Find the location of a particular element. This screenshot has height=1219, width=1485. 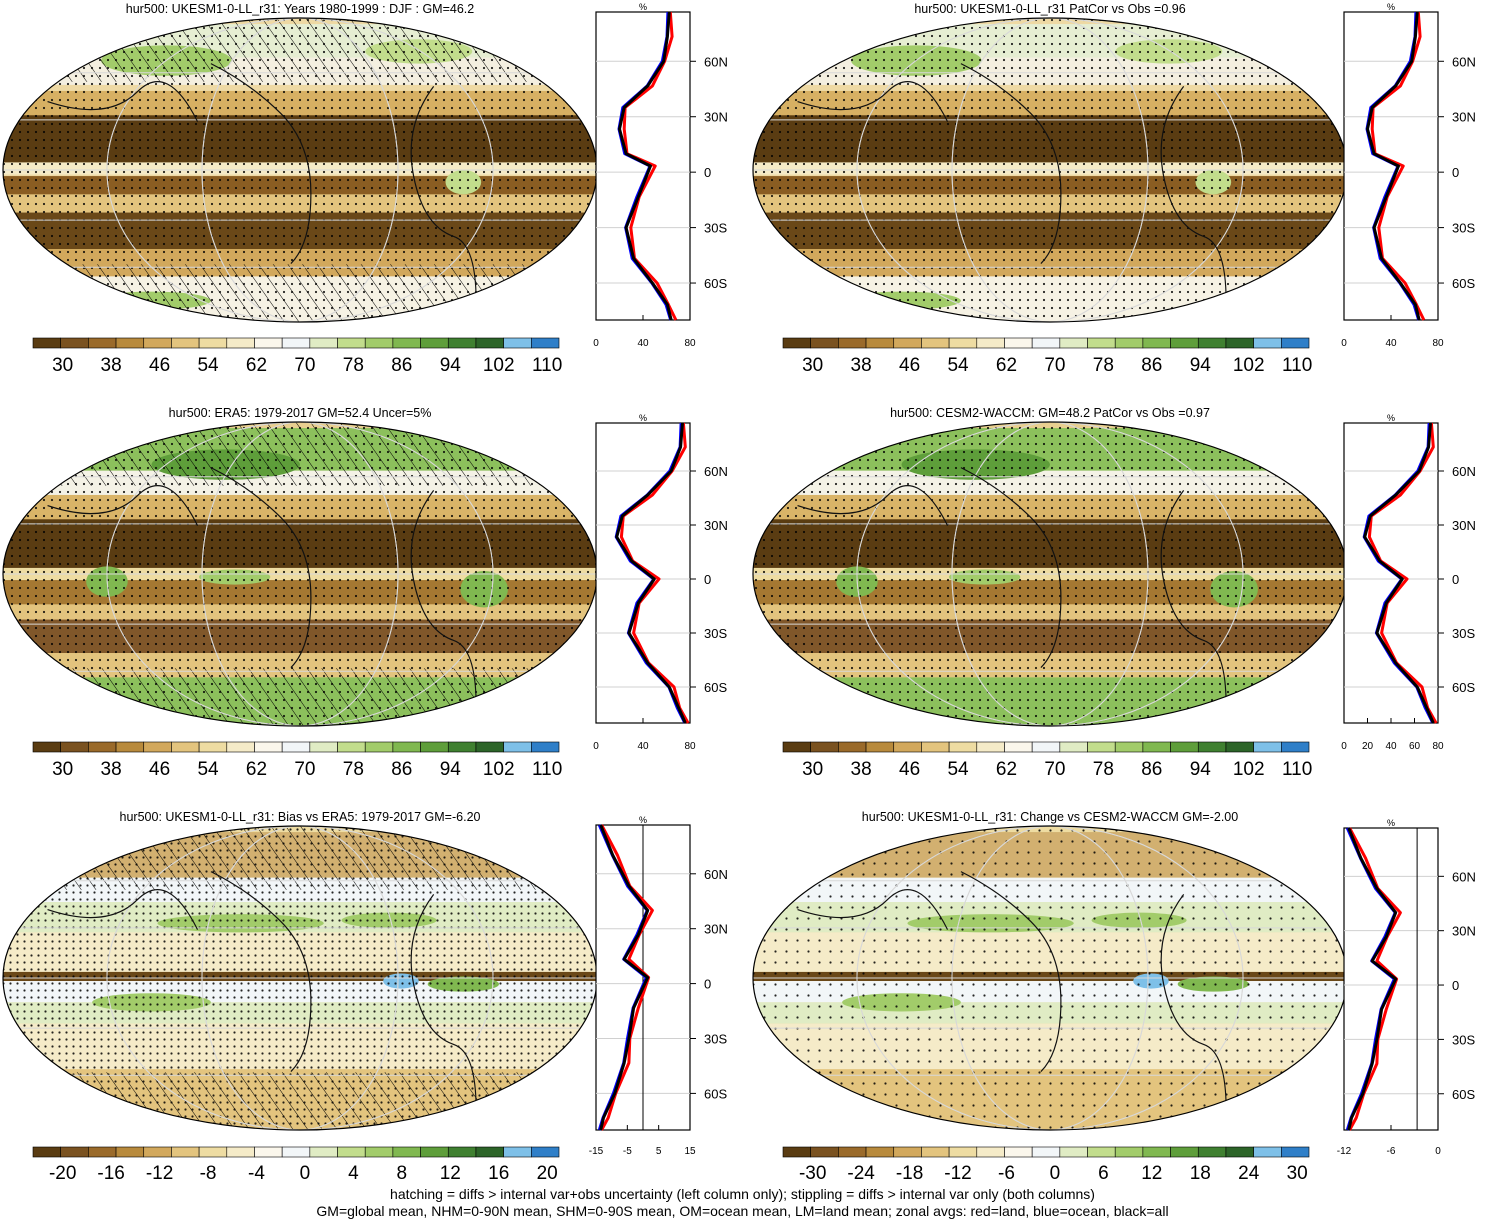

colorbar-tick-label: 12 is located at coordinates (450, 1173).